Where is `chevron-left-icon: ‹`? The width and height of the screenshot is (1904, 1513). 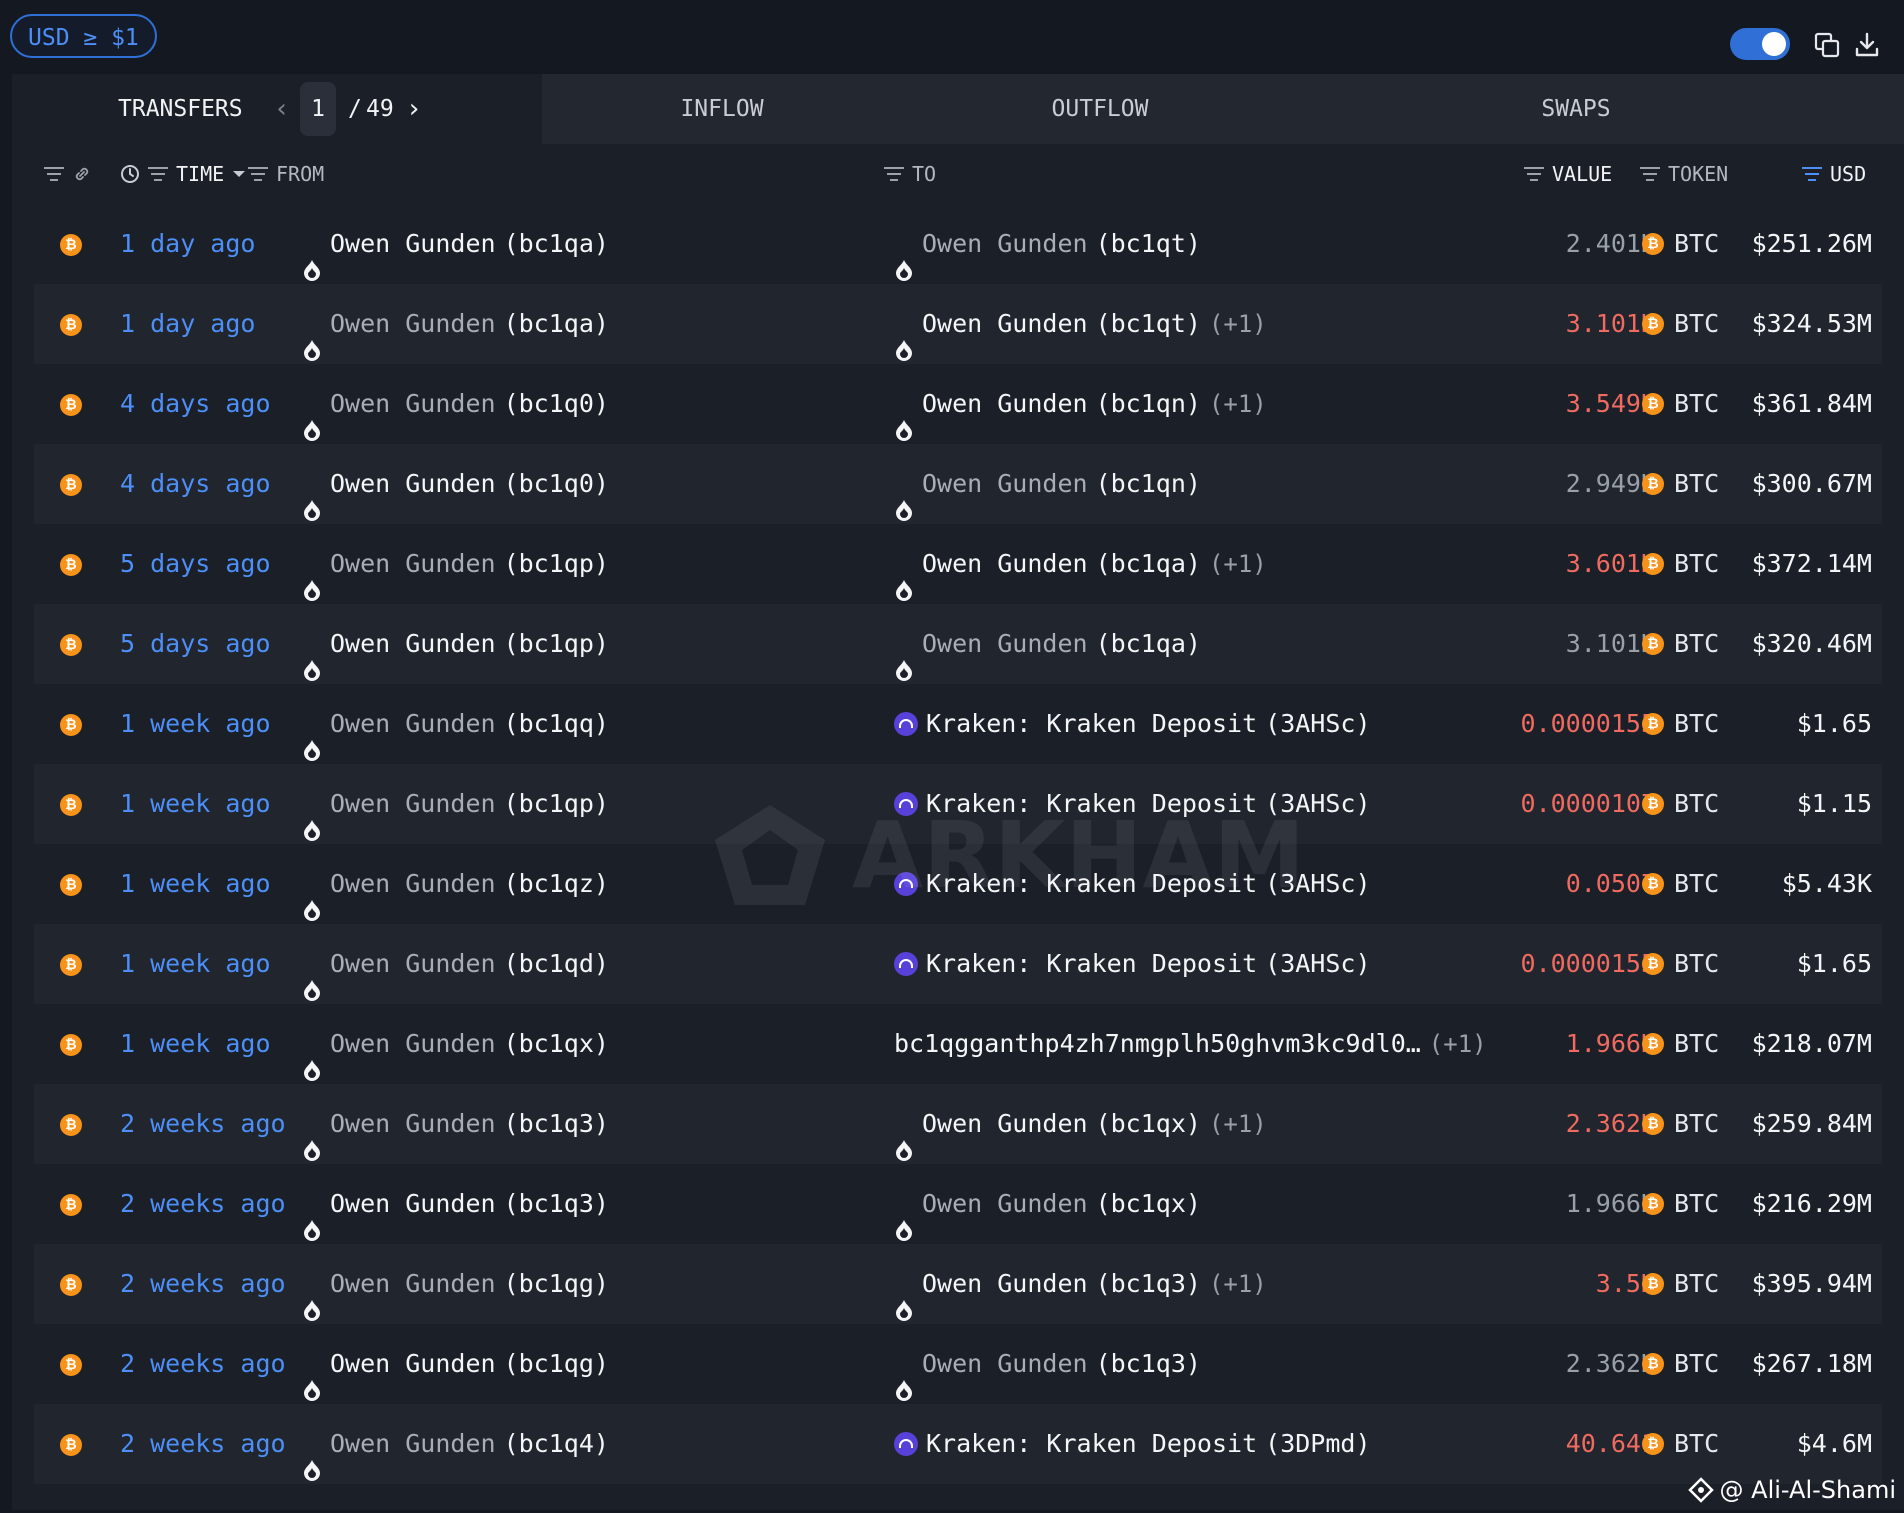
chevron-left-icon: ‹ is located at coordinates (282, 109).